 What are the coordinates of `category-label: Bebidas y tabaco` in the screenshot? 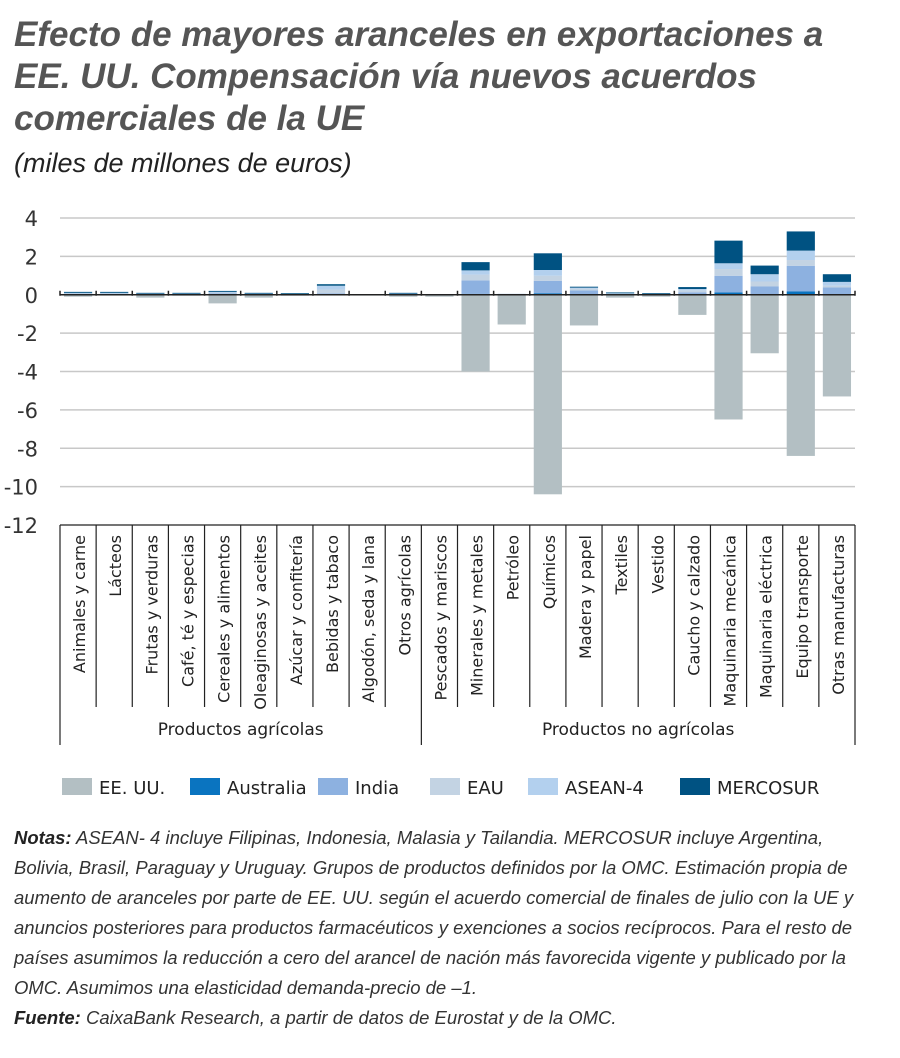 It's located at (332, 604).